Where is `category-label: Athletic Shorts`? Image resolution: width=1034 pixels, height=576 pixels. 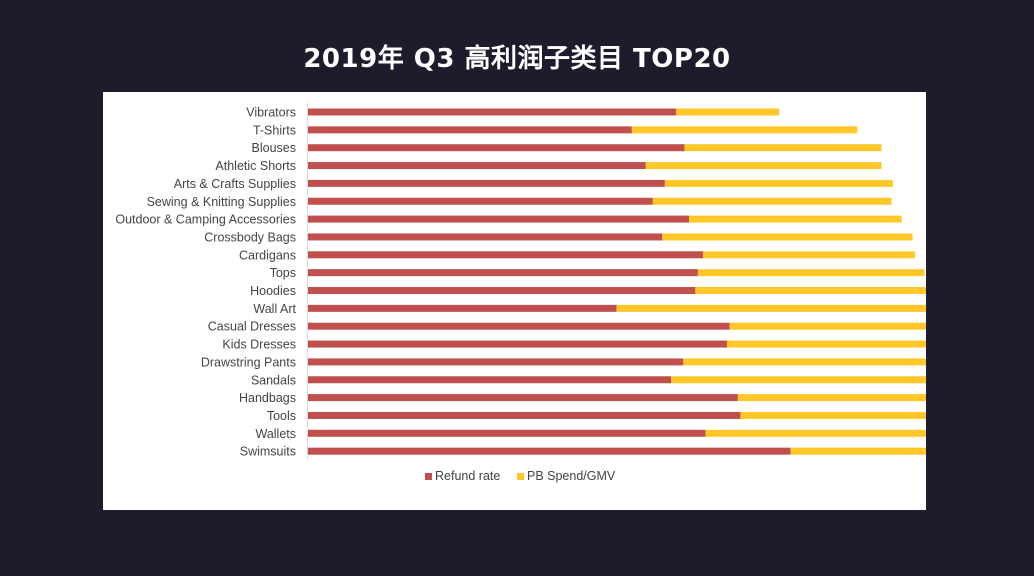 category-label: Athletic Shorts is located at coordinates (255, 166).